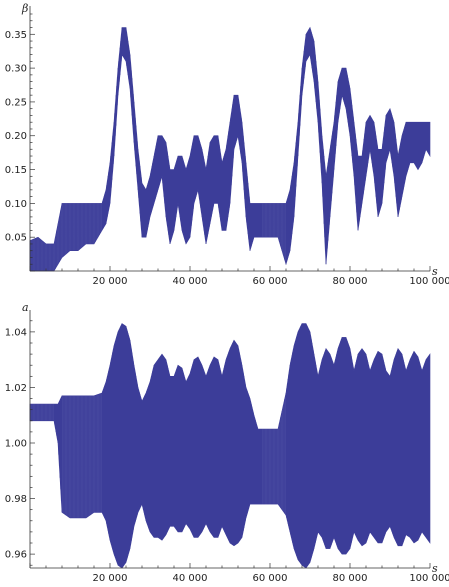 This screenshot has height=587, width=449. I want to click on y-tick-label: 1.04, so click(16, 332).